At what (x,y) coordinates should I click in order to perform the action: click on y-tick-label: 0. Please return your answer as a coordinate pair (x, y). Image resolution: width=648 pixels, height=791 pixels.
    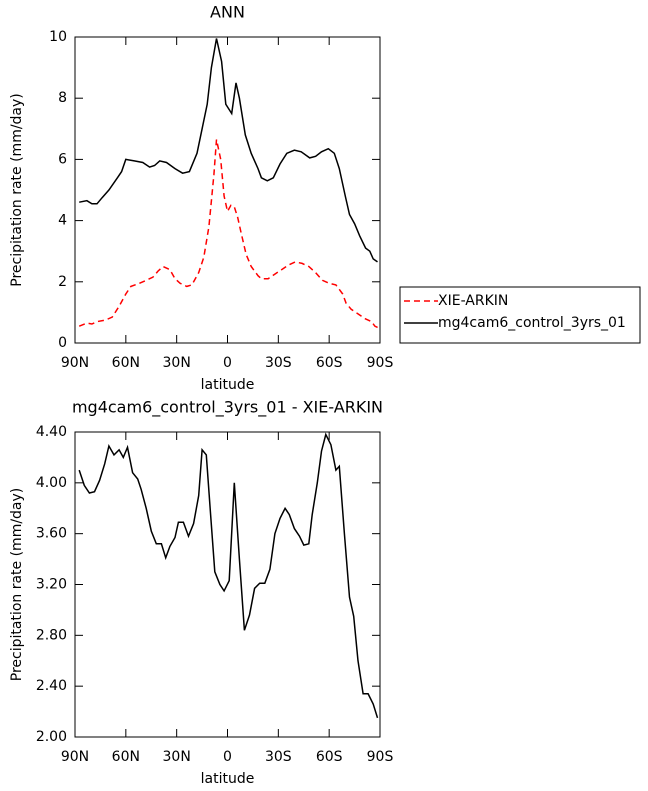
    Looking at the image, I should click on (62, 343).